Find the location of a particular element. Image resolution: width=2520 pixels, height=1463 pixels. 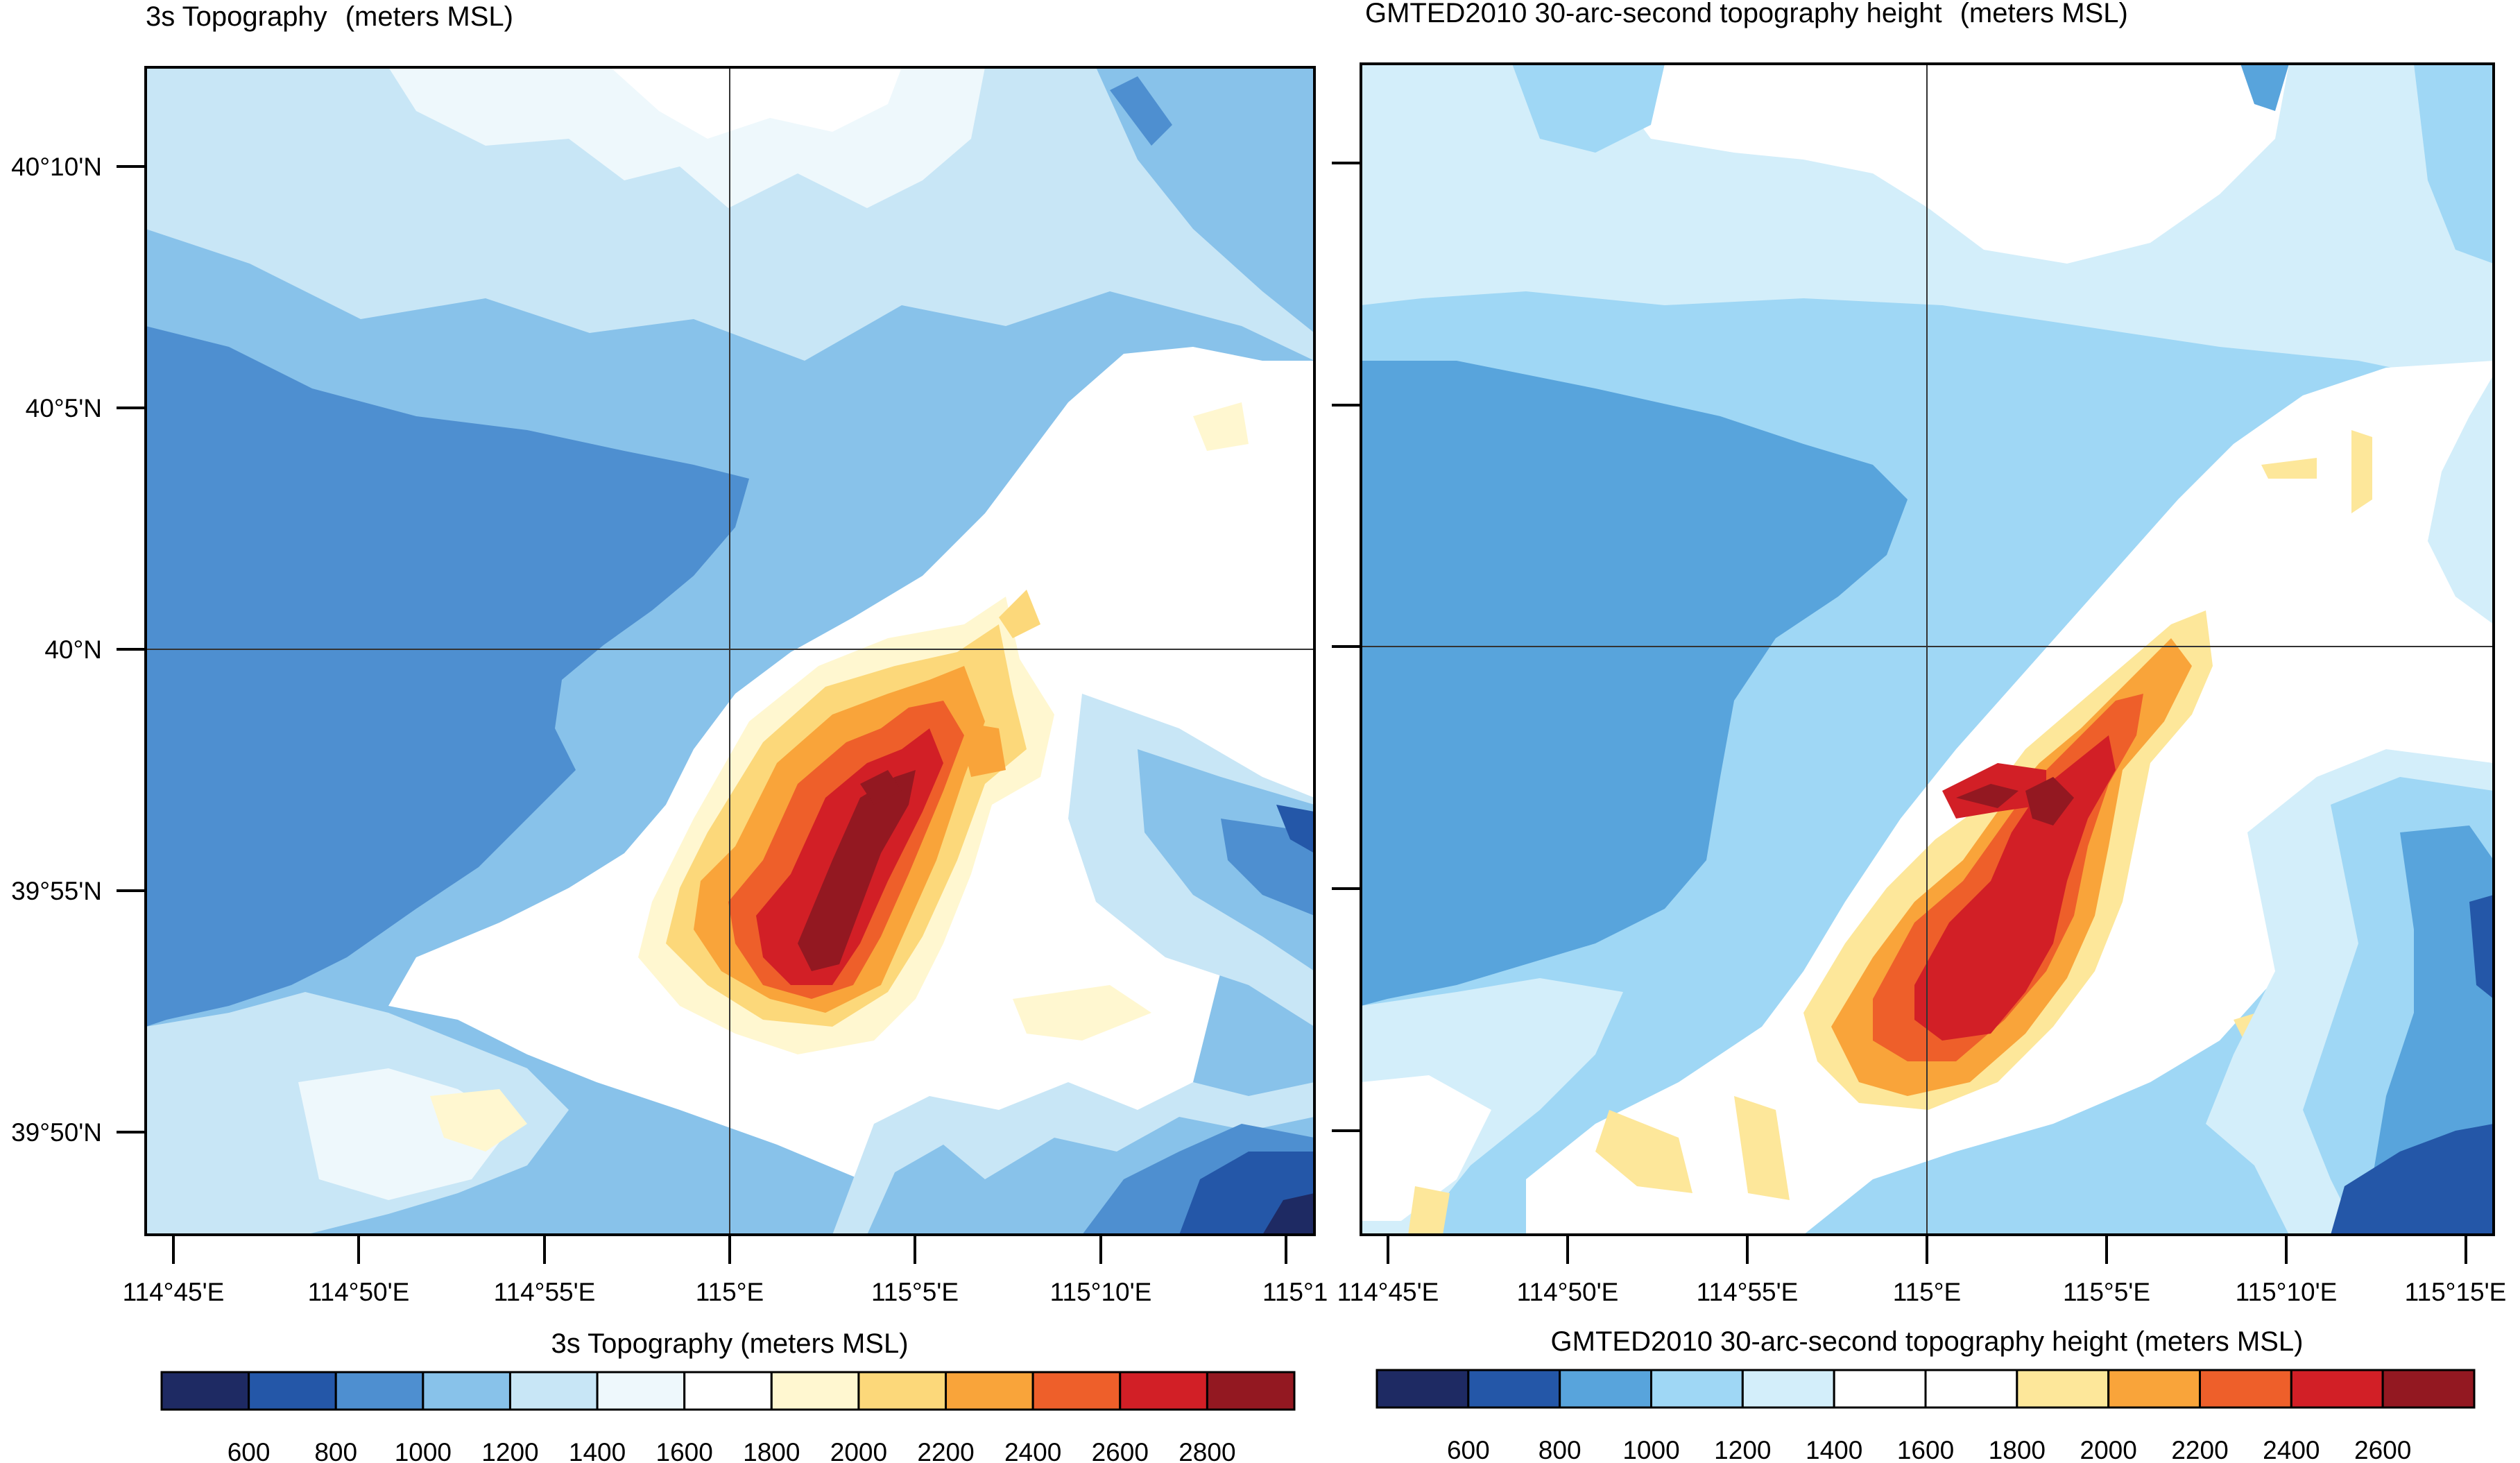

right-lon-ticks is located at coordinates (1927, 1249).